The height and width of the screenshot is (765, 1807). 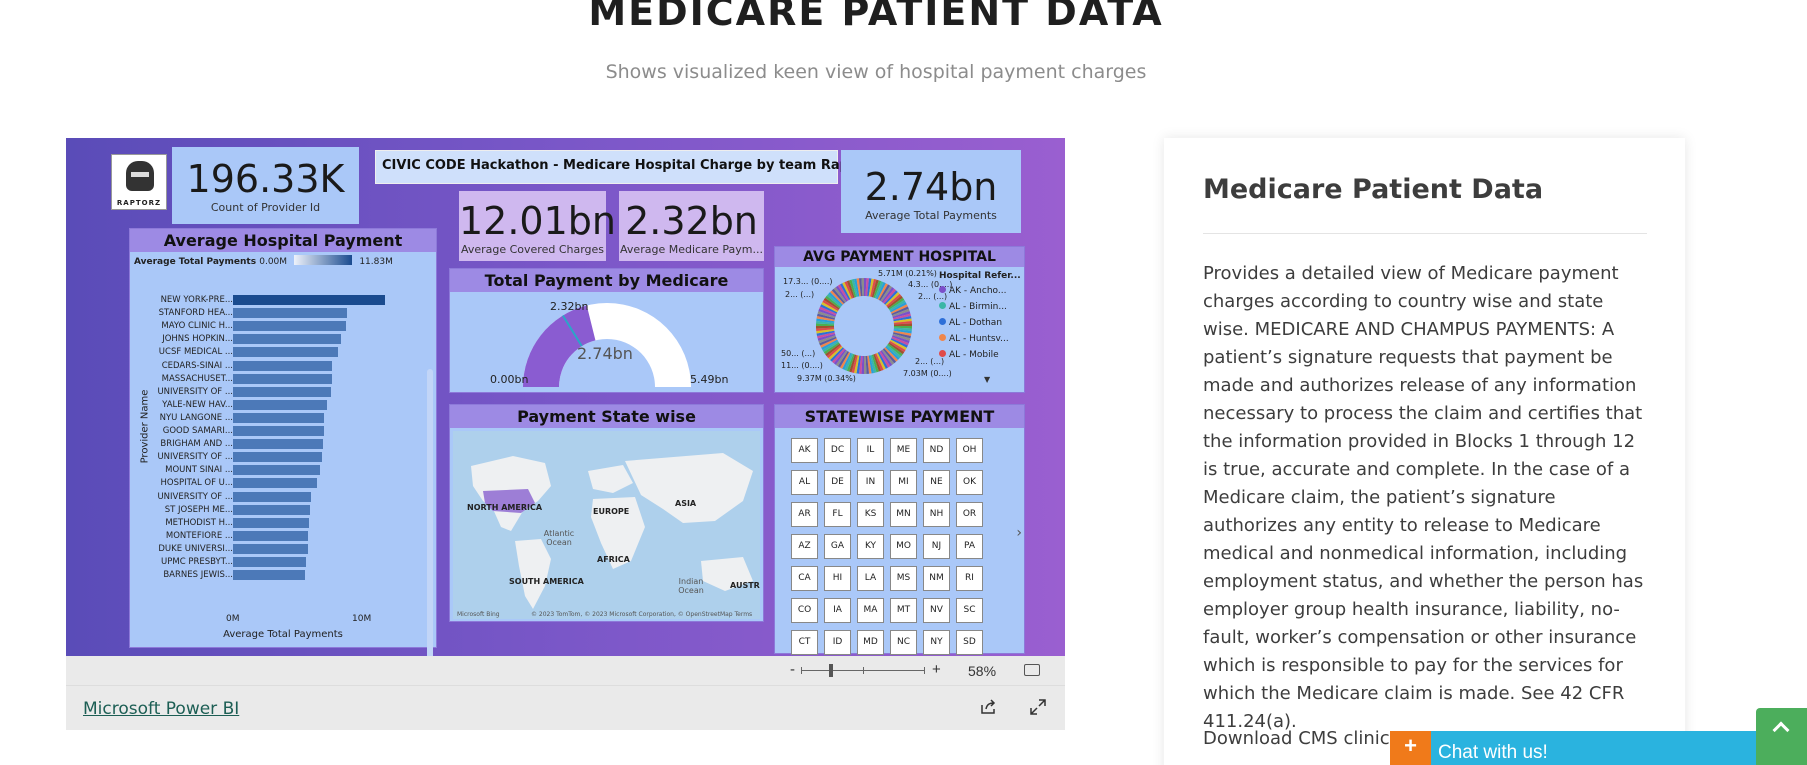 What do you see at coordinates (870, 610) in the screenshot?
I see `state-button: MA` at bounding box center [870, 610].